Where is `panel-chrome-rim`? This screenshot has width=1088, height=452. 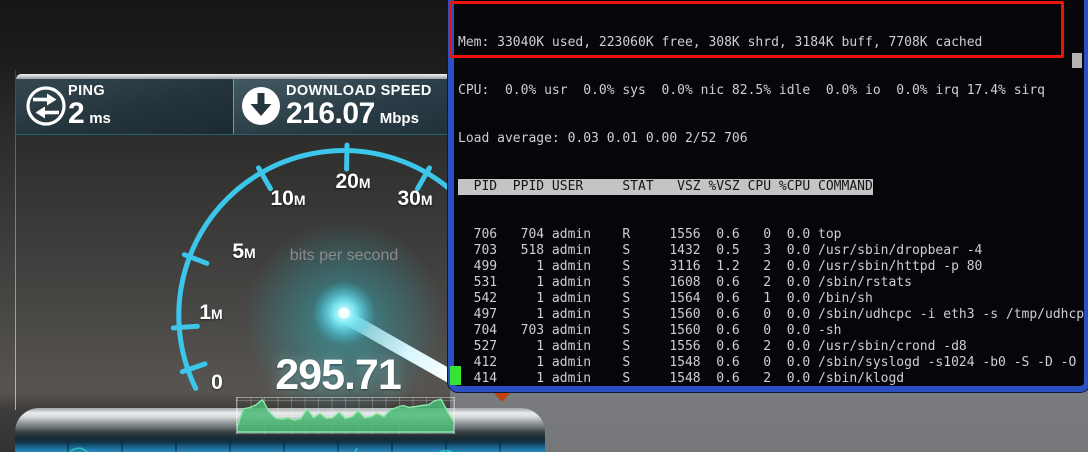
panel-chrome-rim is located at coordinates (233, 76).